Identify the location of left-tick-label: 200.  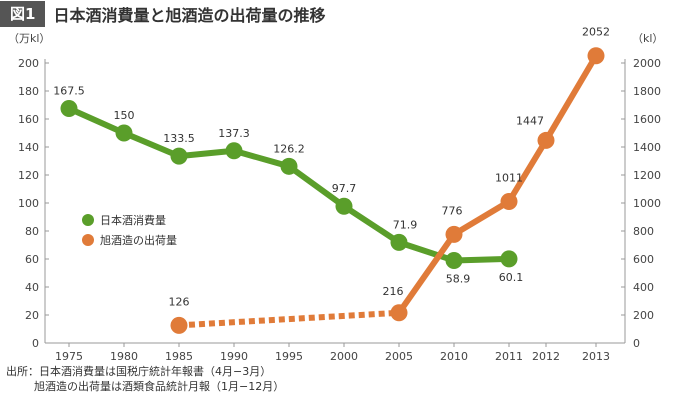
(28, 63).